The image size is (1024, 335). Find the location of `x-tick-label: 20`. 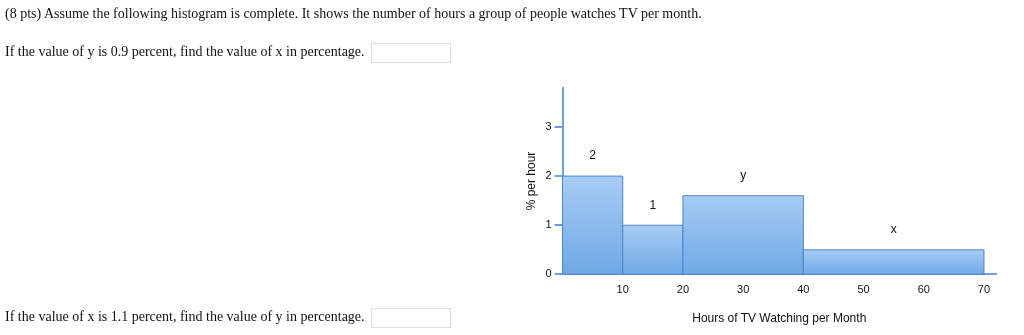

x-tick-label: 20 is located at coordinates (683, 289).